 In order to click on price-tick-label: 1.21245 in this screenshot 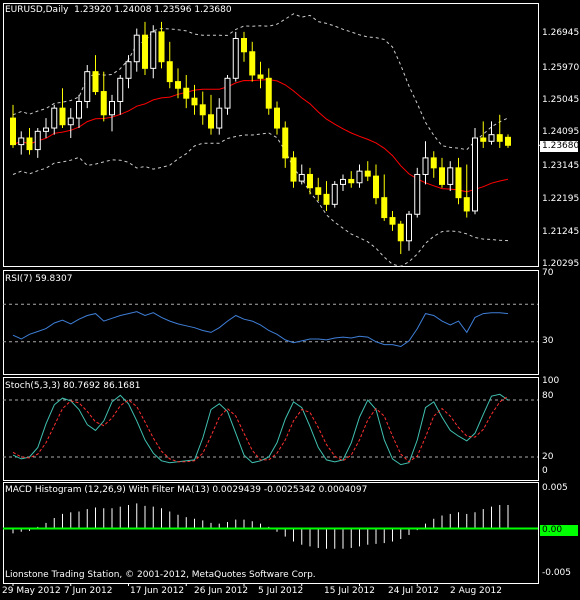, I will do `click(561, 232)`.